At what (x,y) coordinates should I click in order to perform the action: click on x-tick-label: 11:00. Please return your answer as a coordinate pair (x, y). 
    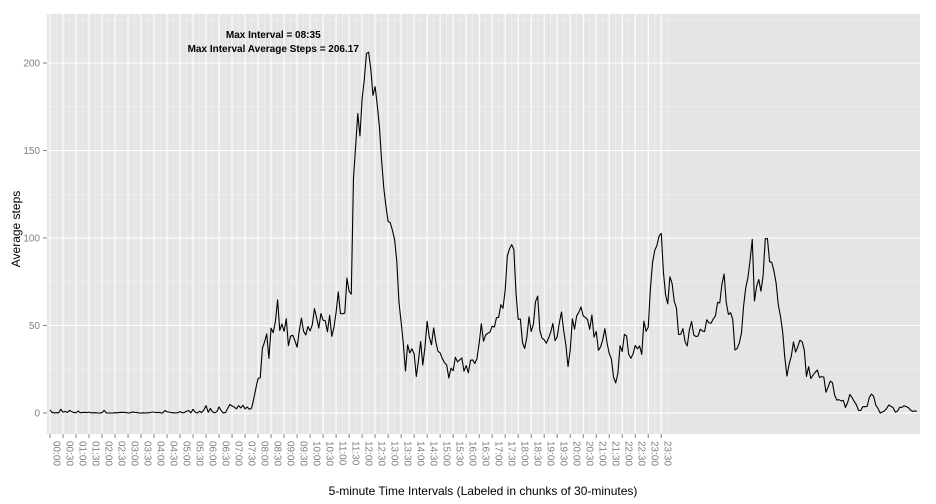
    Looking at the image, I should click on (342, 453).